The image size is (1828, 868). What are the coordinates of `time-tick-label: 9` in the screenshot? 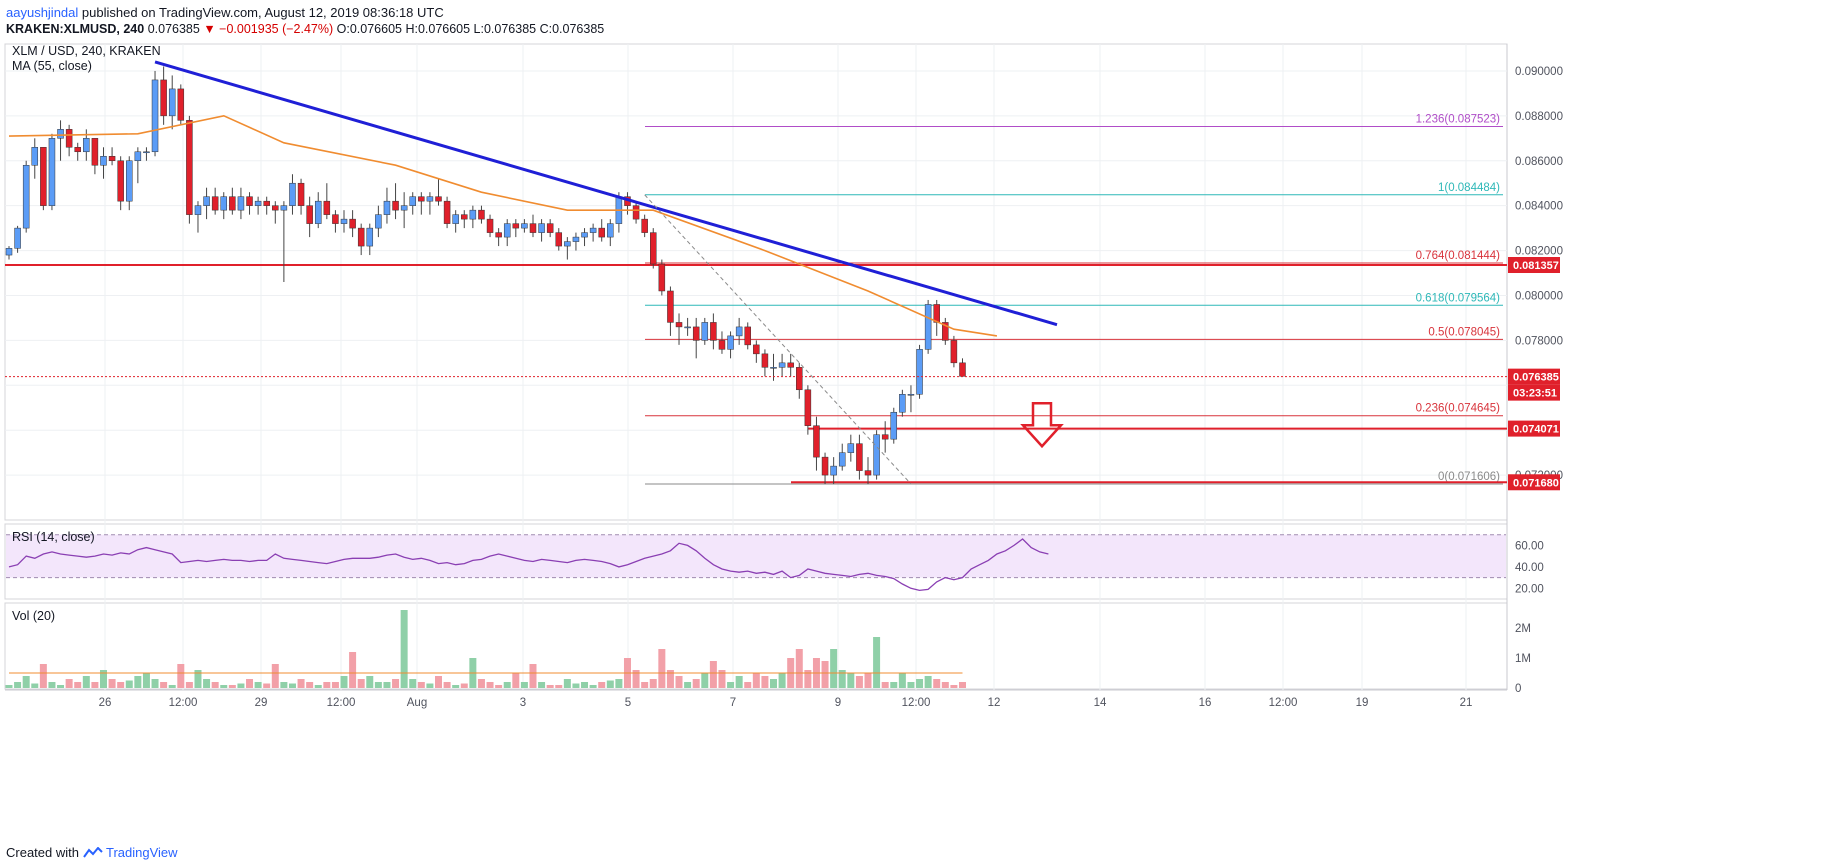 It's located at (838, 703).